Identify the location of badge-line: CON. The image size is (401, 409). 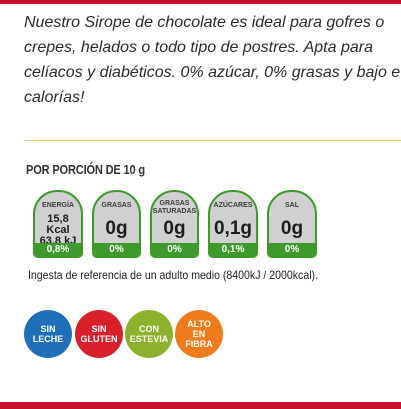
(149, 329).